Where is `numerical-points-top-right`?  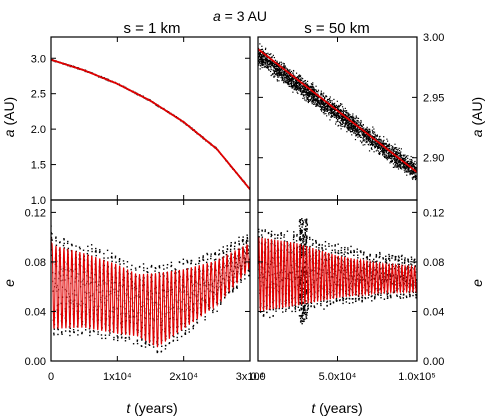 numerical-points-top-right is located at coordinates (337, 112).